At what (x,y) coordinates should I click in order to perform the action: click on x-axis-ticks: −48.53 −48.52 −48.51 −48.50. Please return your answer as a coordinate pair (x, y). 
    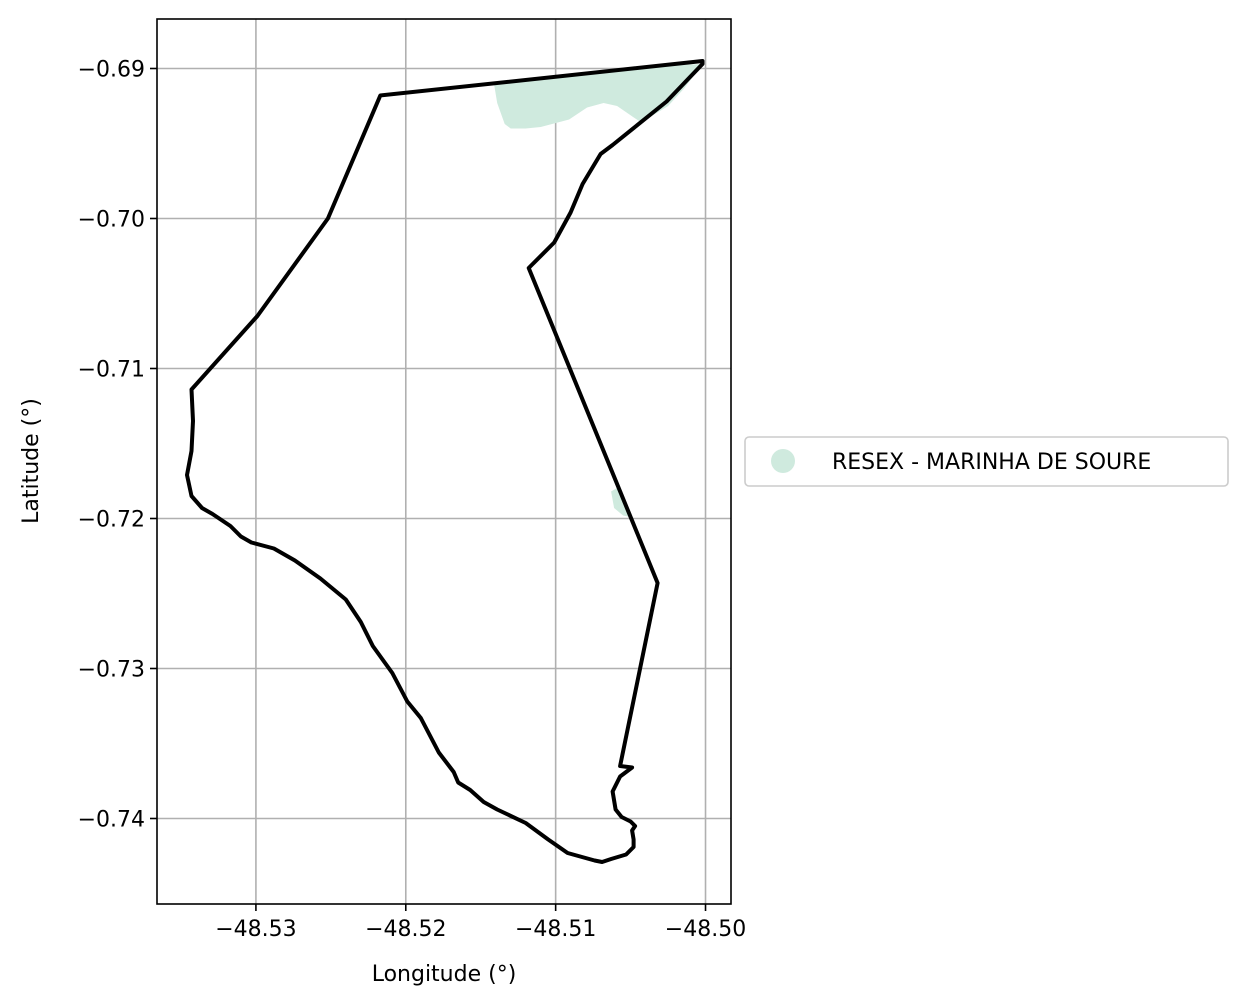
    Looking at the image, I should click on (480, 923).